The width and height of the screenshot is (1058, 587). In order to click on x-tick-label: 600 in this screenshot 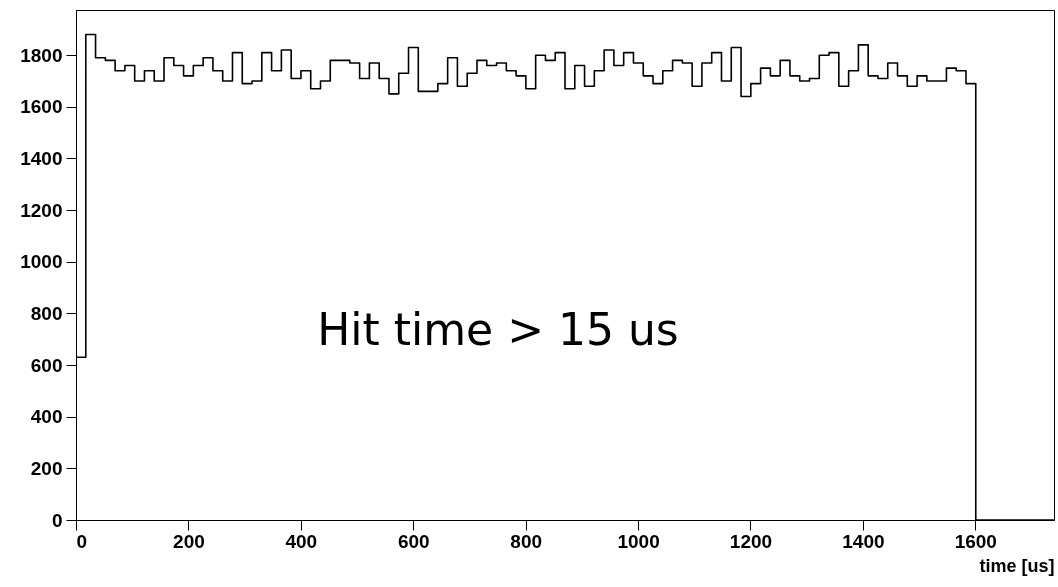, I will do `click(413, 541)`.